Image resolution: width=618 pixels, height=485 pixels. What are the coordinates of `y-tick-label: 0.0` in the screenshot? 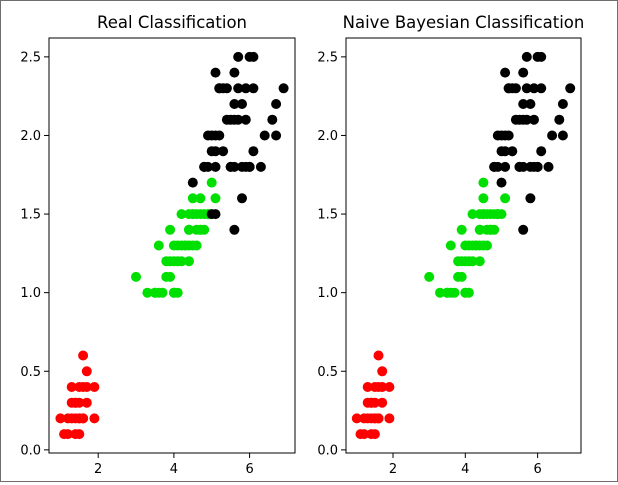 It's located at (327, 450).